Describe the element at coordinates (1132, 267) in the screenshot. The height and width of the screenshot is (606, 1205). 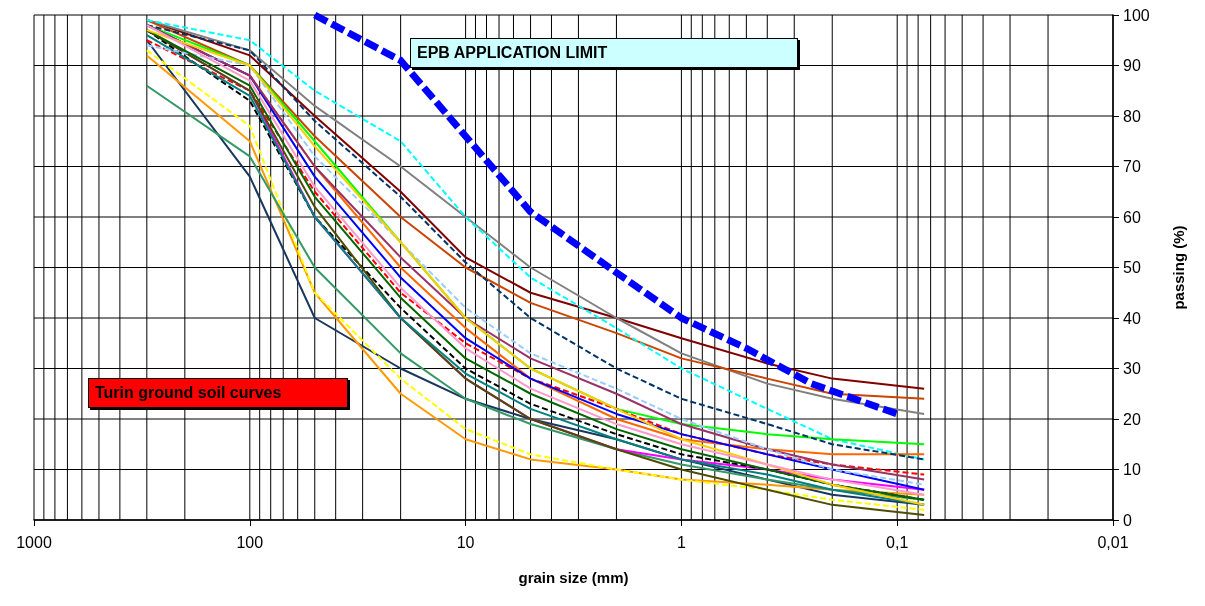
I see `y-tick-label: 50` at that location.